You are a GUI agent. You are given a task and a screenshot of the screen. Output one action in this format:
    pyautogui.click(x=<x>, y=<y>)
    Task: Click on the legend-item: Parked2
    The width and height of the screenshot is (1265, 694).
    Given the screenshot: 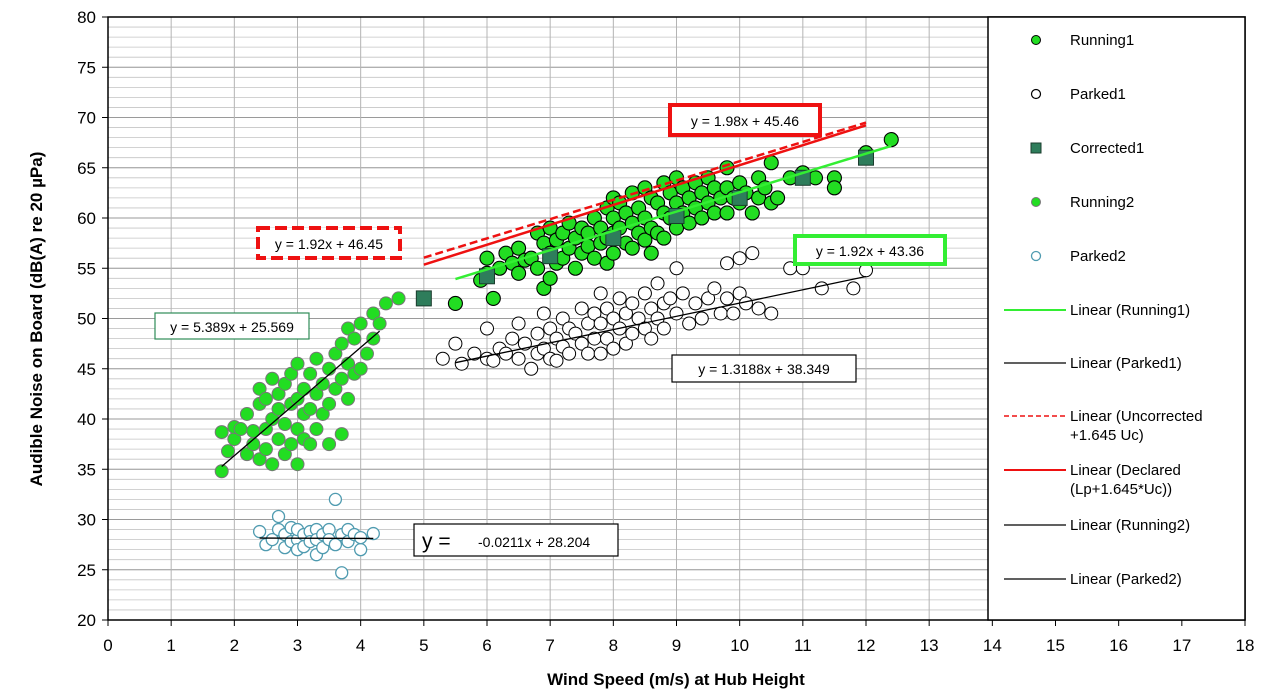 What is the action you would take?
    pyautogui.click(x=1078, y=256)
    